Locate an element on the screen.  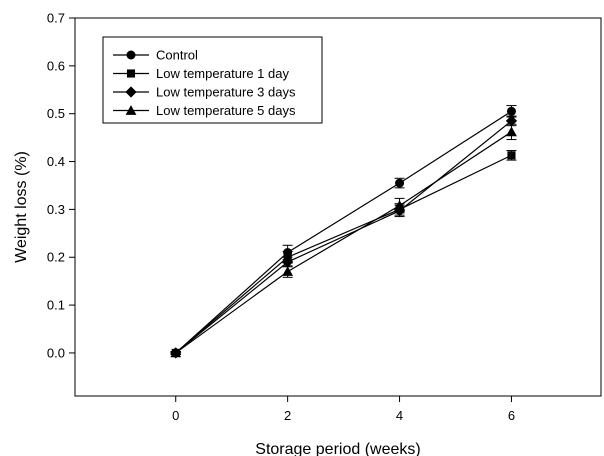
legend-label: Low temperature 5 days is located at coordinates (226, 110).